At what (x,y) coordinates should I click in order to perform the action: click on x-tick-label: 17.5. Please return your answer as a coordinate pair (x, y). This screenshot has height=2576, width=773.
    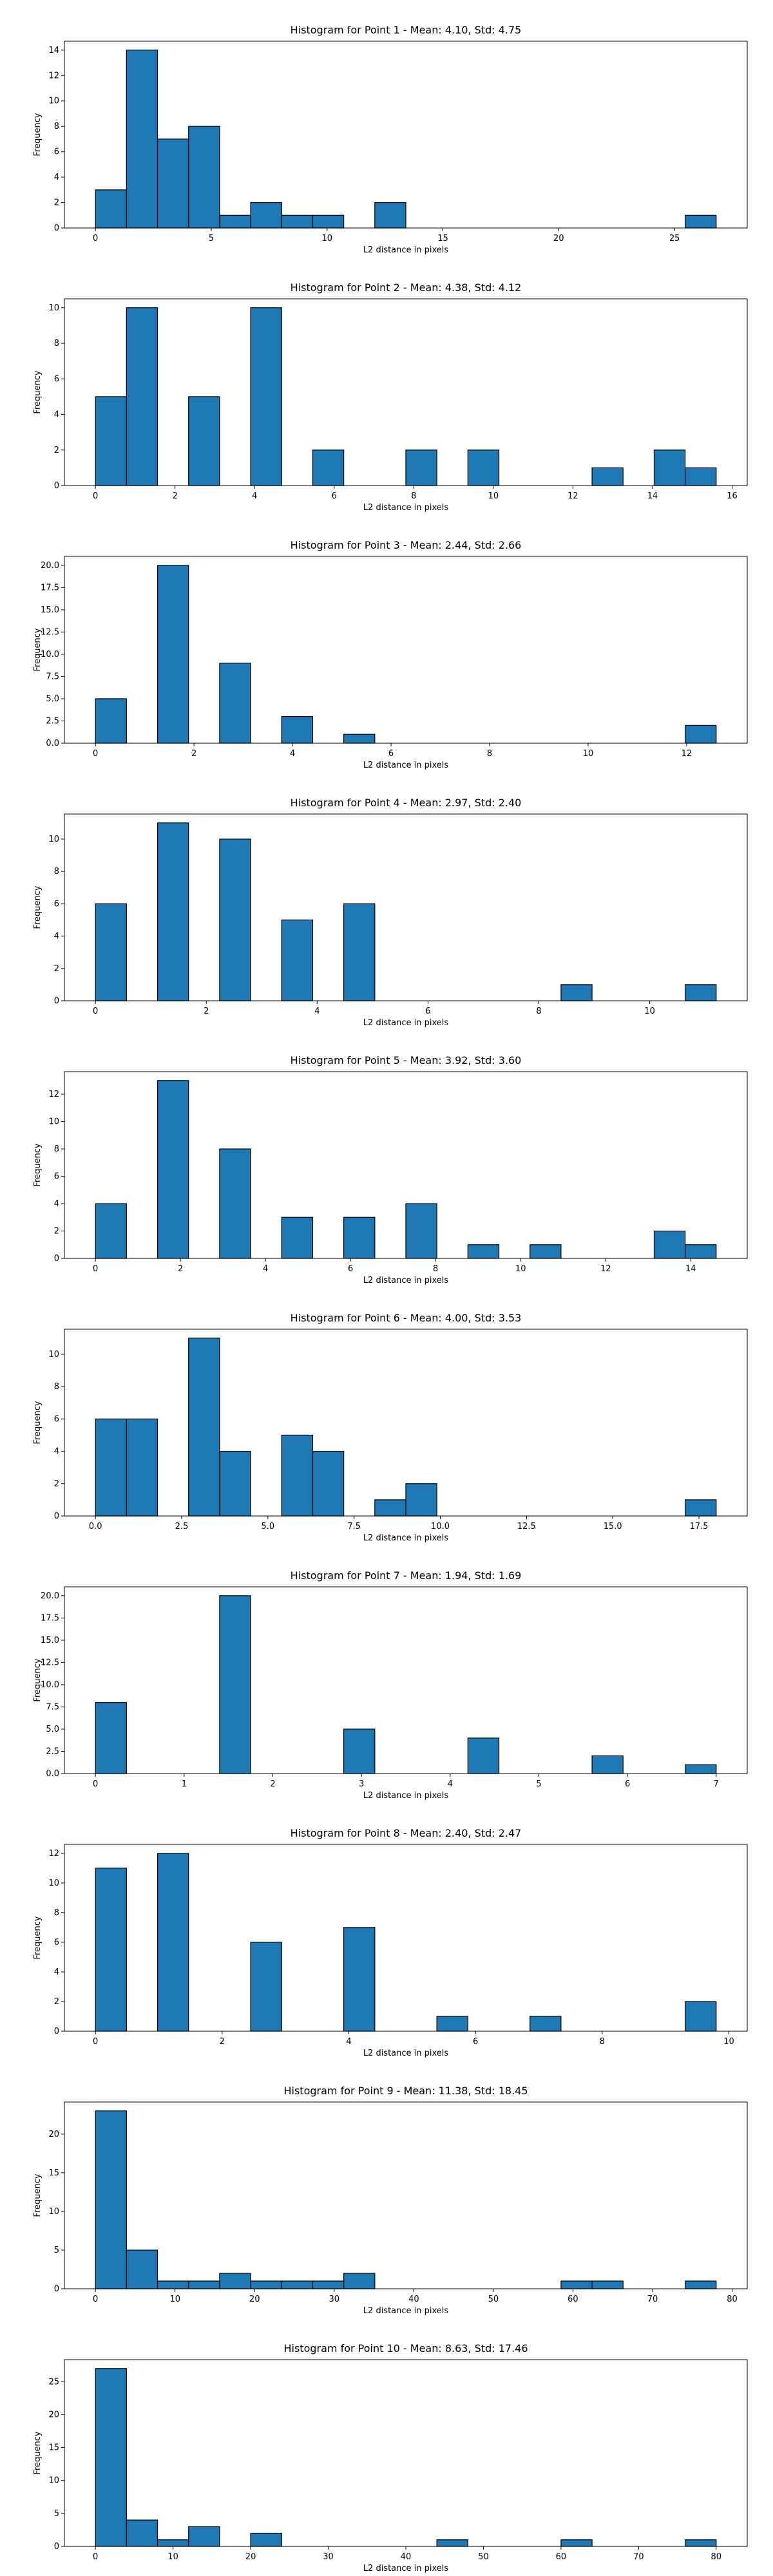
    Looking at the image, I should click on (699, 1527).